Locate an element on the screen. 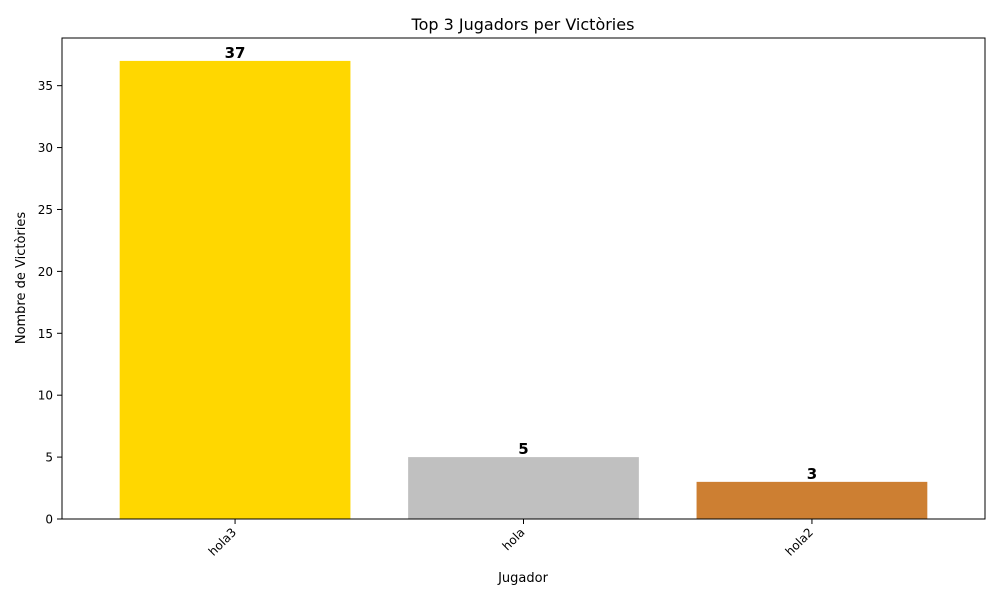  x-tick-label: hola is located at coordinates (514, 539).